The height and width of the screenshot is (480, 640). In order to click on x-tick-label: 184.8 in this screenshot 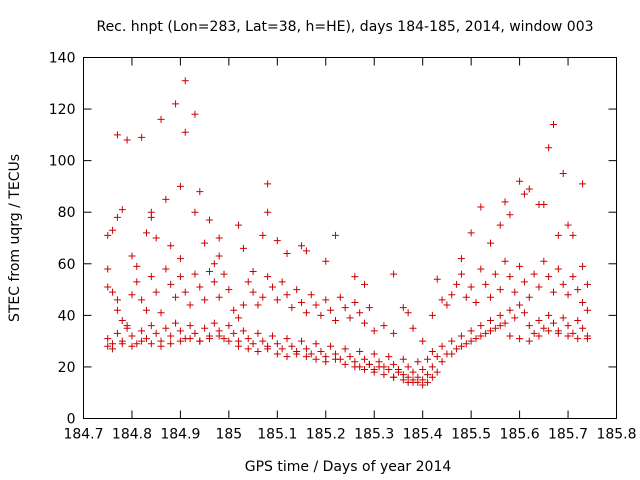, I will do `click(132, 435)`.